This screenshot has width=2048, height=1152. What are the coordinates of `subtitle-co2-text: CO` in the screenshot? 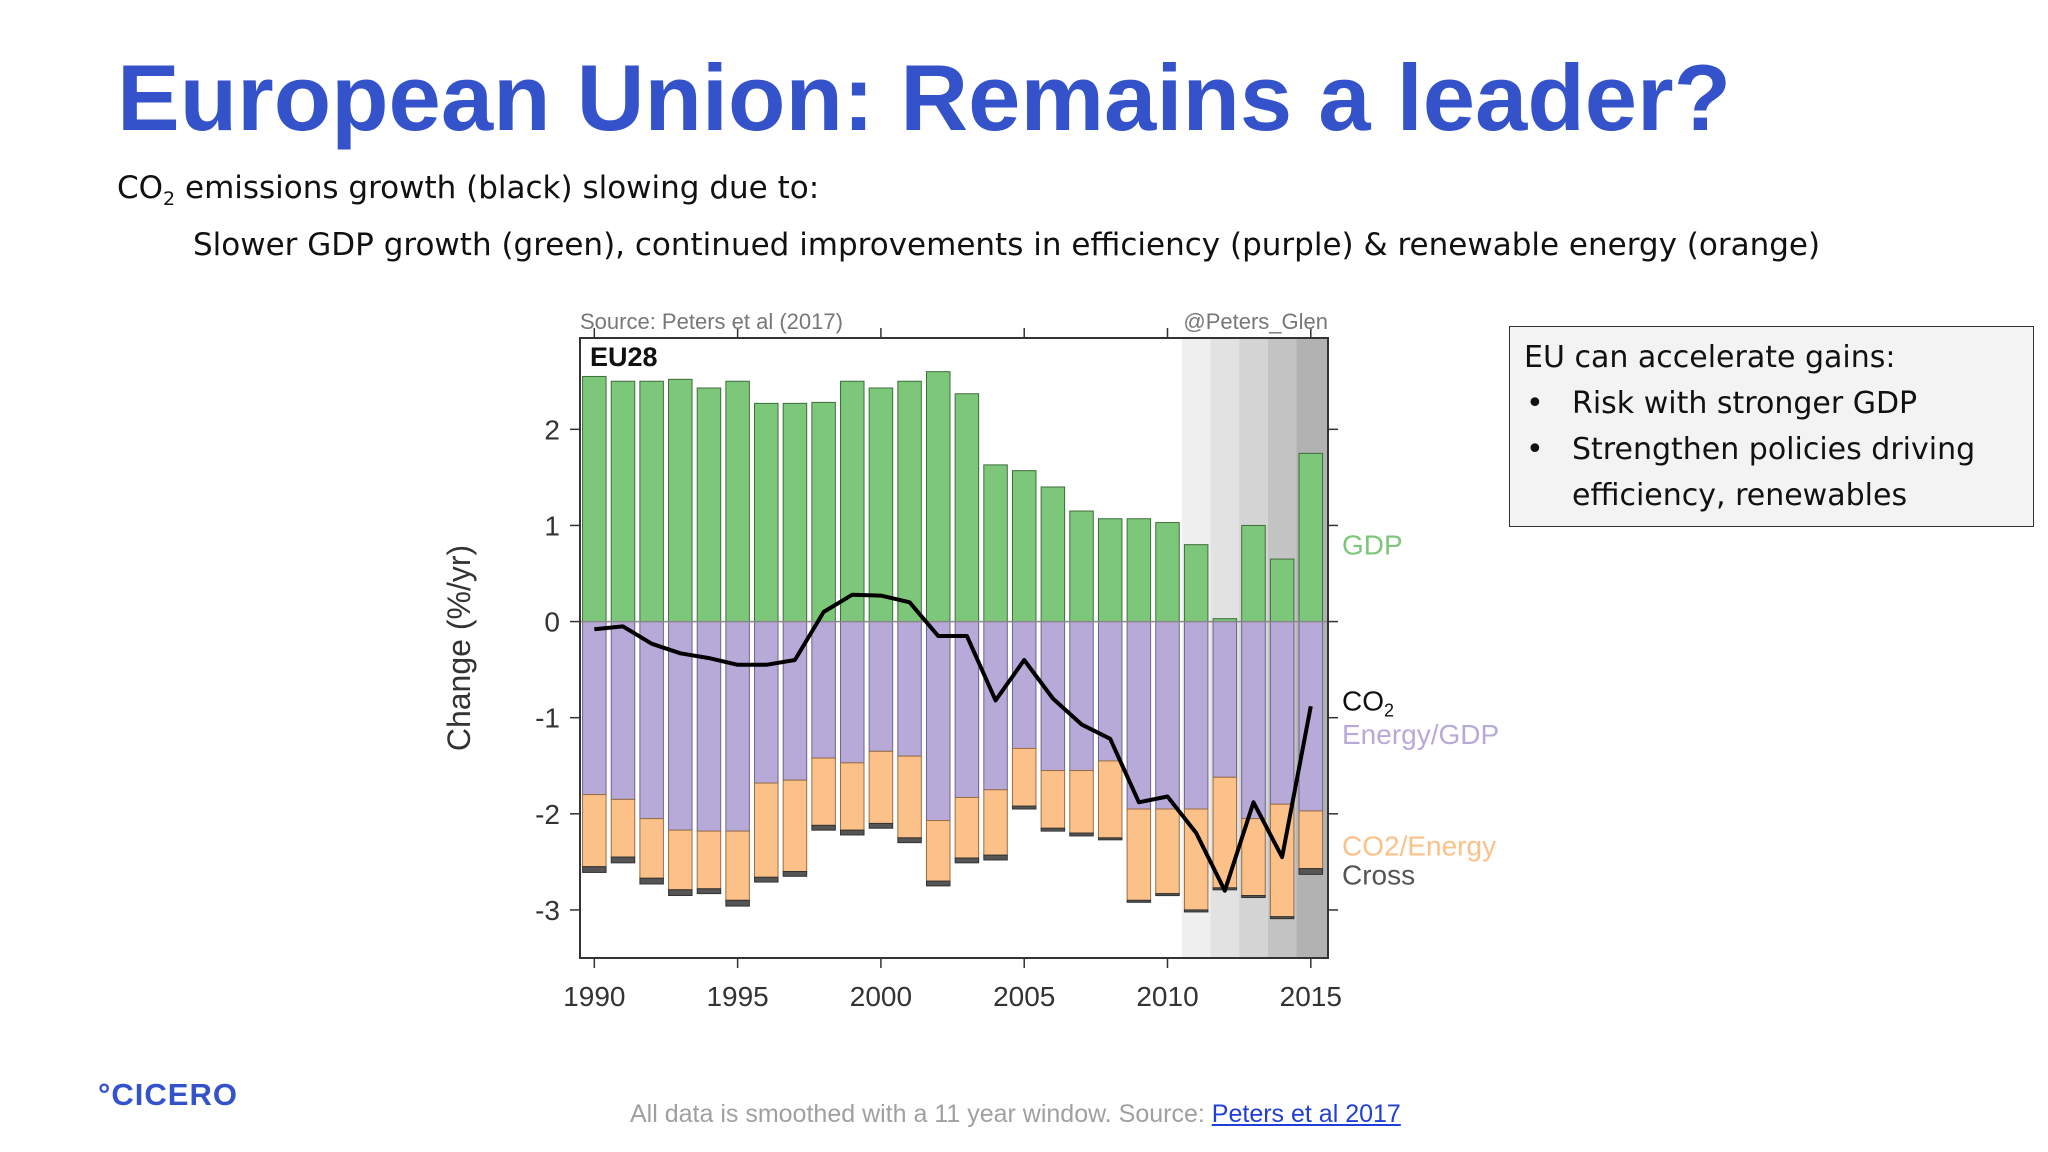 It's located at (140, 188).